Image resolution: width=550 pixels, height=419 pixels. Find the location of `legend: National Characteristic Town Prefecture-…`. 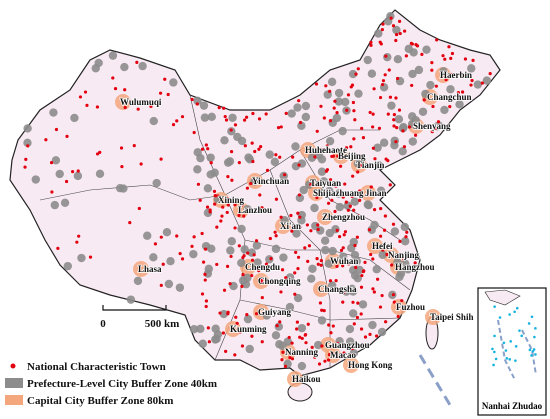

legend: National Characteristic Town Prefecture-… is located at coordinates (111, 384).